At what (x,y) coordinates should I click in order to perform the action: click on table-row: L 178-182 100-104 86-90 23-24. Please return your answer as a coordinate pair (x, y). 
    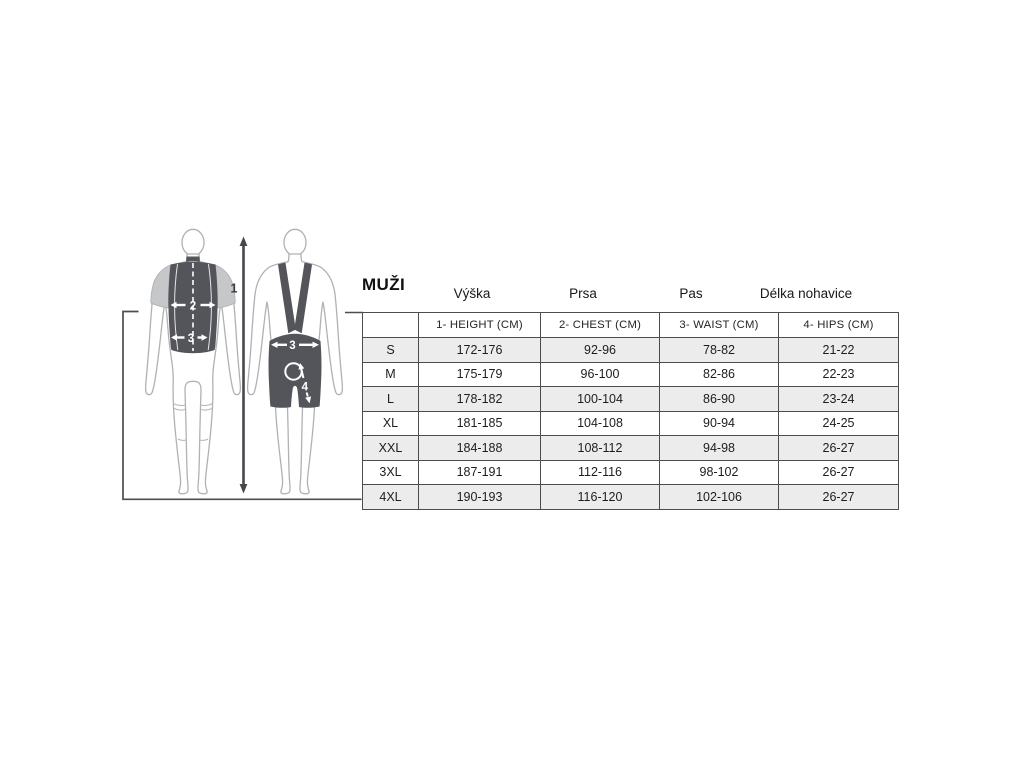
    Looking at the image, I should click on (630, 399).